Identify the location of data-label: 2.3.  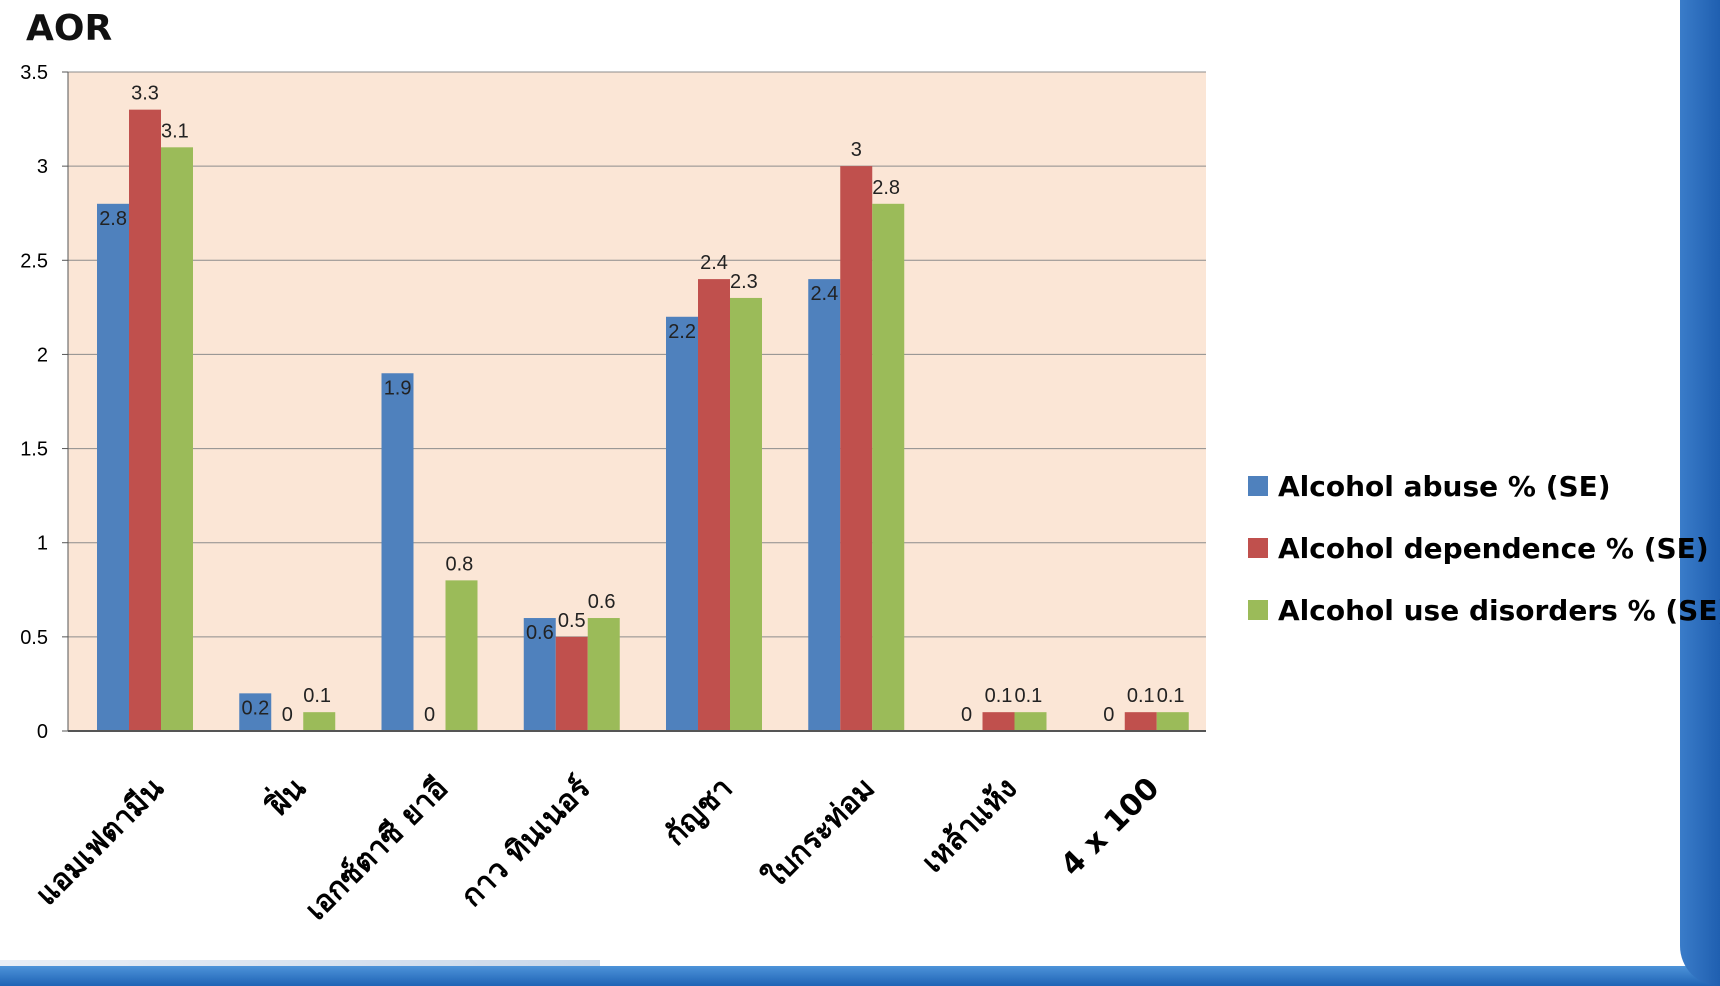
(744, 282).